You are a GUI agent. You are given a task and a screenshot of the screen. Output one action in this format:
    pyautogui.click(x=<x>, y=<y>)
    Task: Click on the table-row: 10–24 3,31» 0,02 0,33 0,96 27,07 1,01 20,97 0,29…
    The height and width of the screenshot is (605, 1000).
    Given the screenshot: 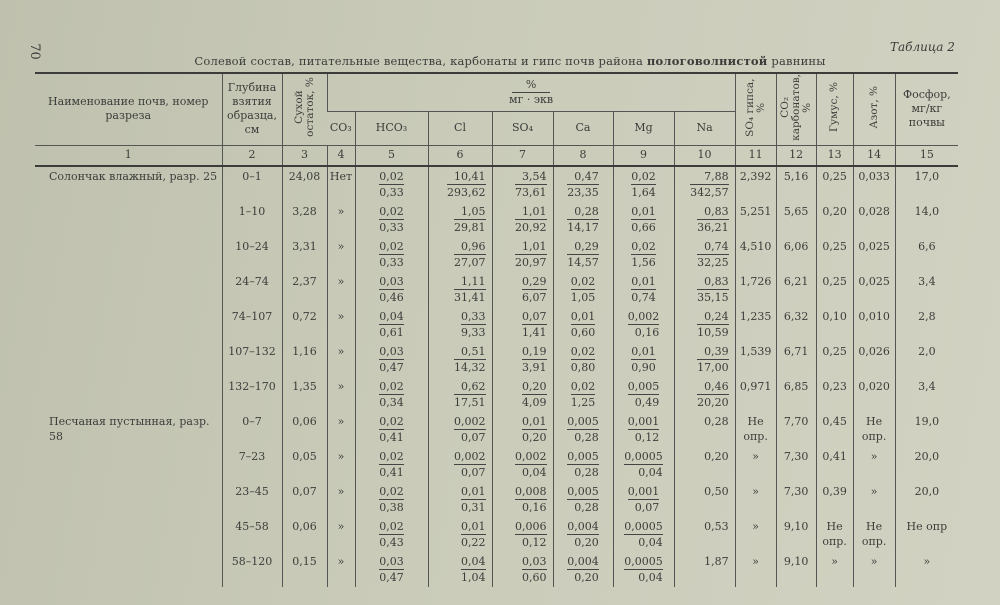 What is the action you would take?
    pyautogui.click(x=497, y=254)
    